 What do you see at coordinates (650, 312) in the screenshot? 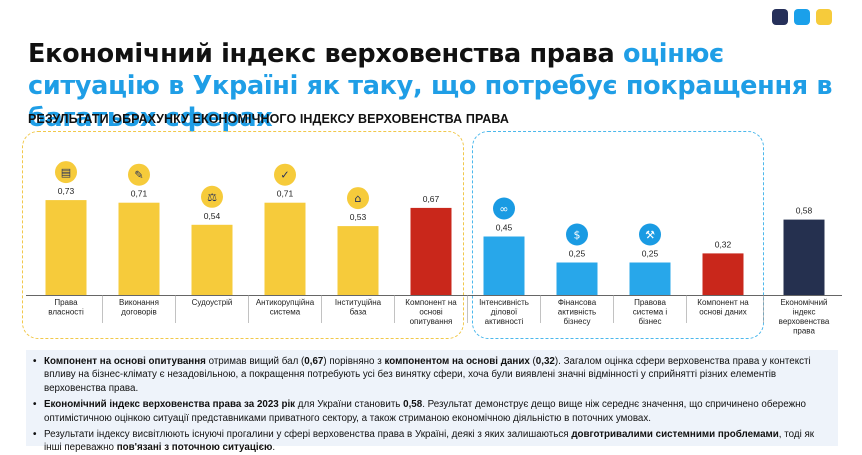
I see `category-label-9: Правова система і бізнес` at bounding box center [650, 312].